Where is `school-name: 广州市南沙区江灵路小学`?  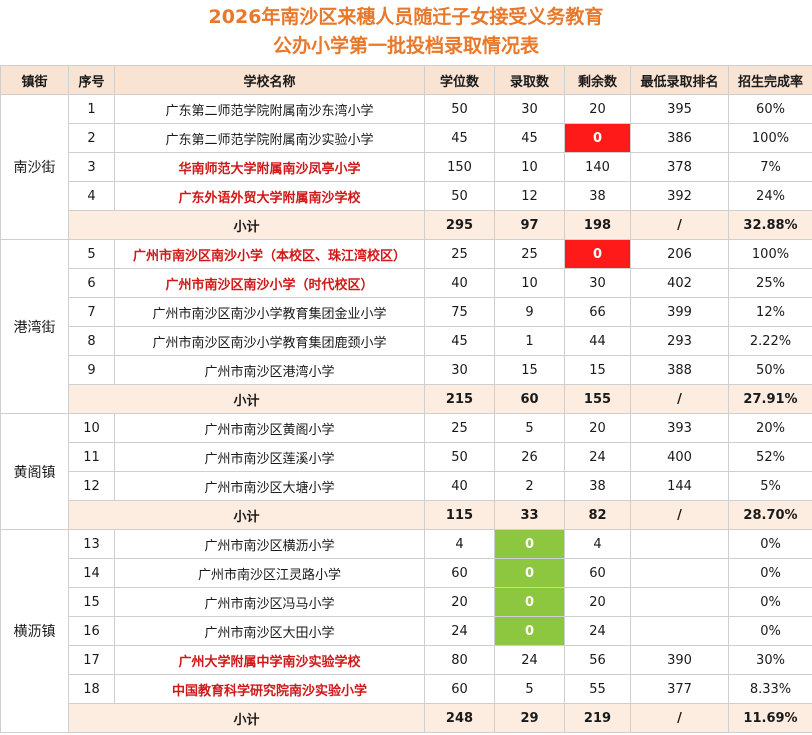 school-name: 广州市南沙区江灵路小学 is located at coordinates (269, 573).